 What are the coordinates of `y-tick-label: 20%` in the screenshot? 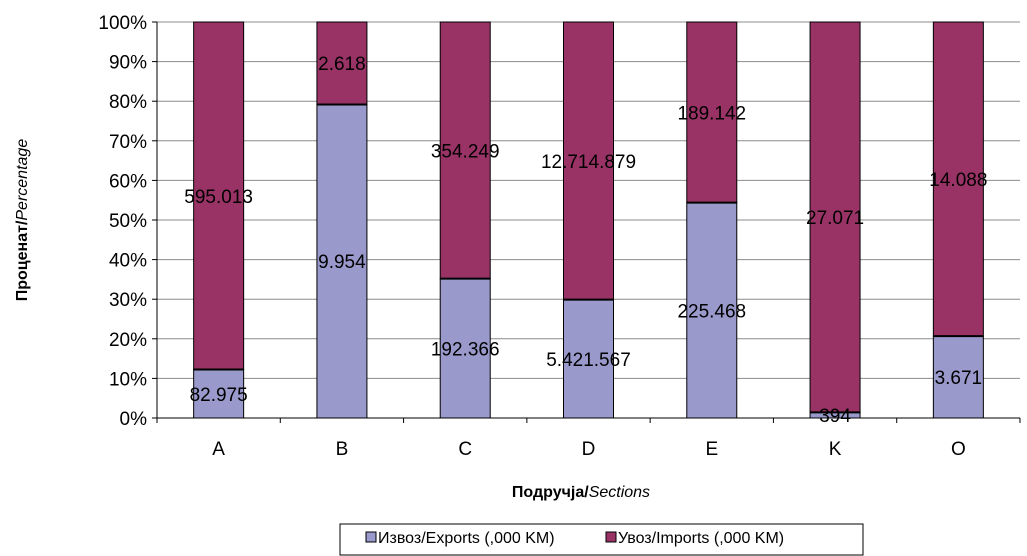 It's located at (128, 340).